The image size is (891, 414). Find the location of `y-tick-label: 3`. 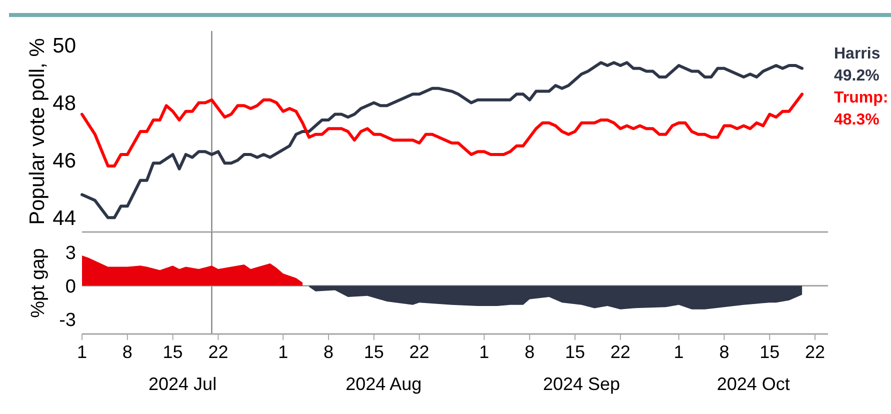

y-tick-label: 3 is located at coordinates (70, 253).